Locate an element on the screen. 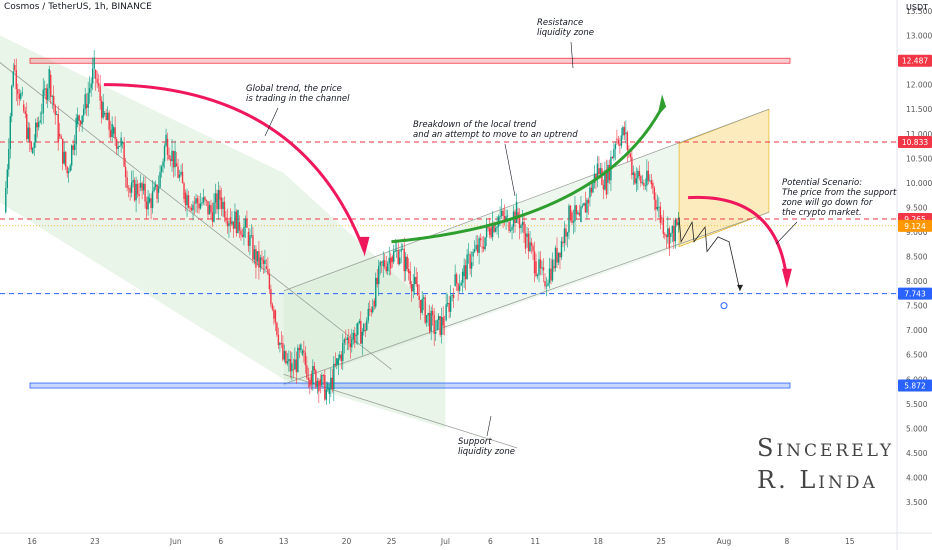 This screenshot has width=932, height=550. scenario-path-line is located at coordinates (709, 254).